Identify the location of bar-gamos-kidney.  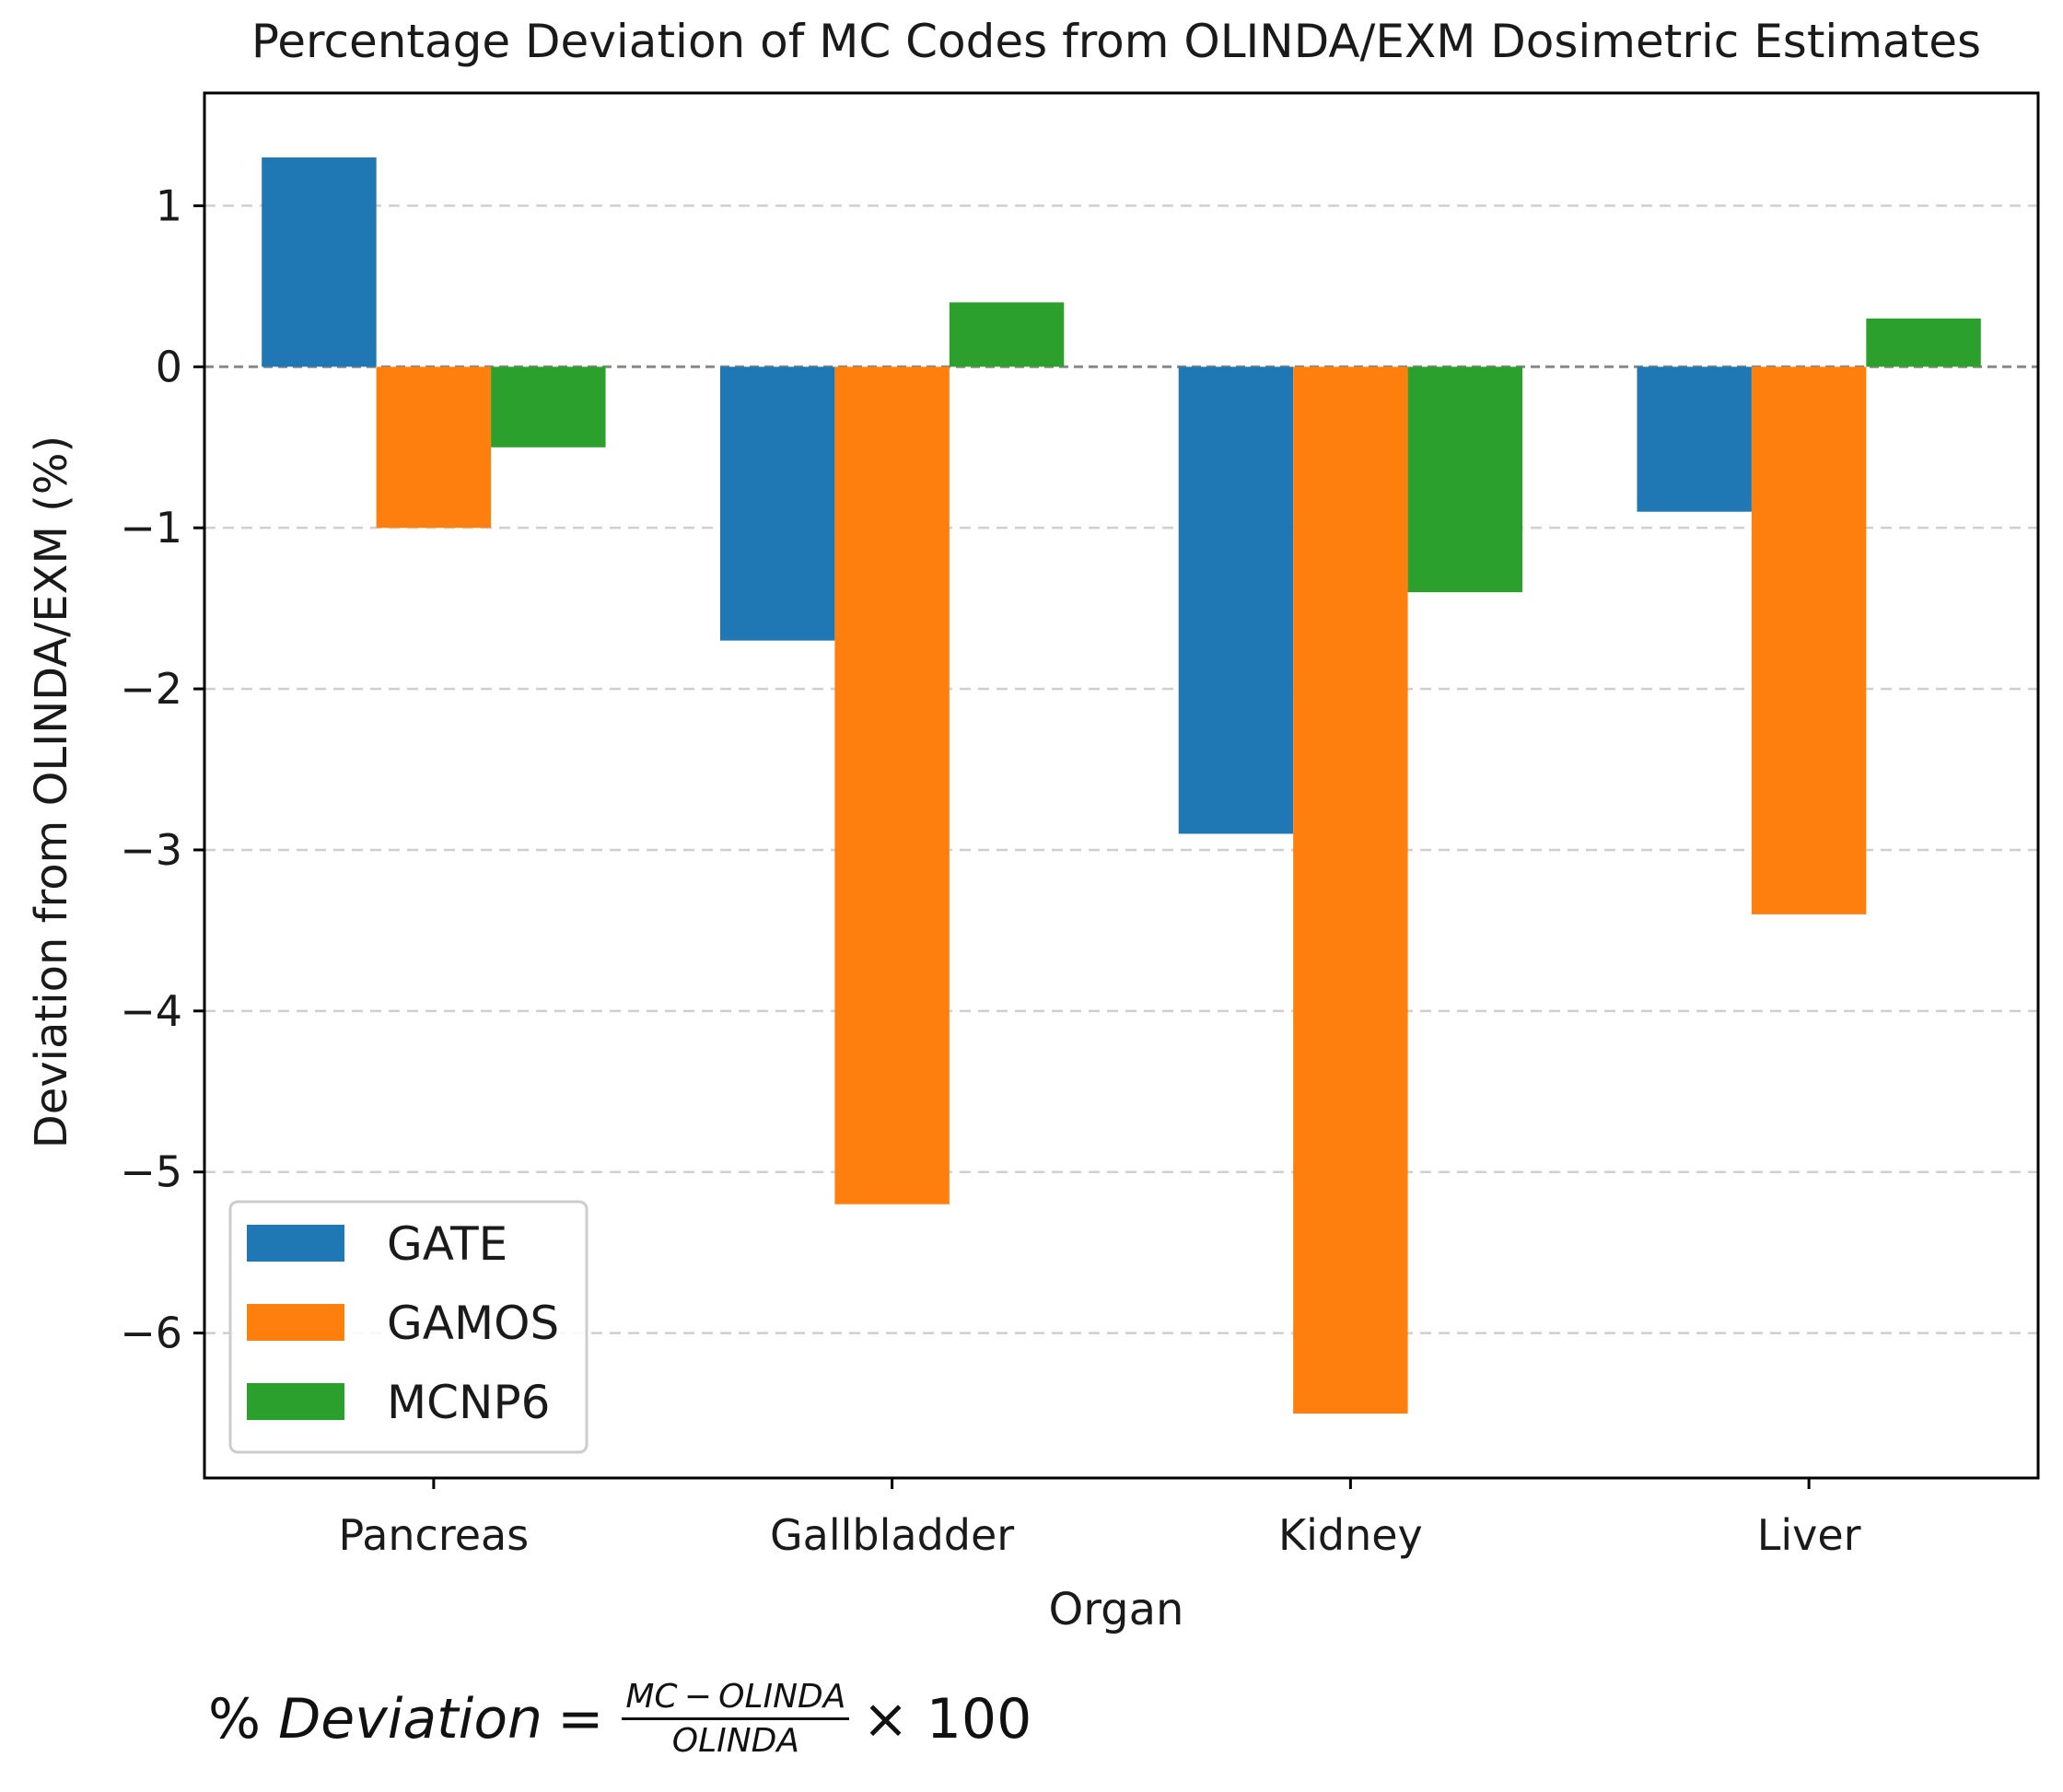
(1350, 890).